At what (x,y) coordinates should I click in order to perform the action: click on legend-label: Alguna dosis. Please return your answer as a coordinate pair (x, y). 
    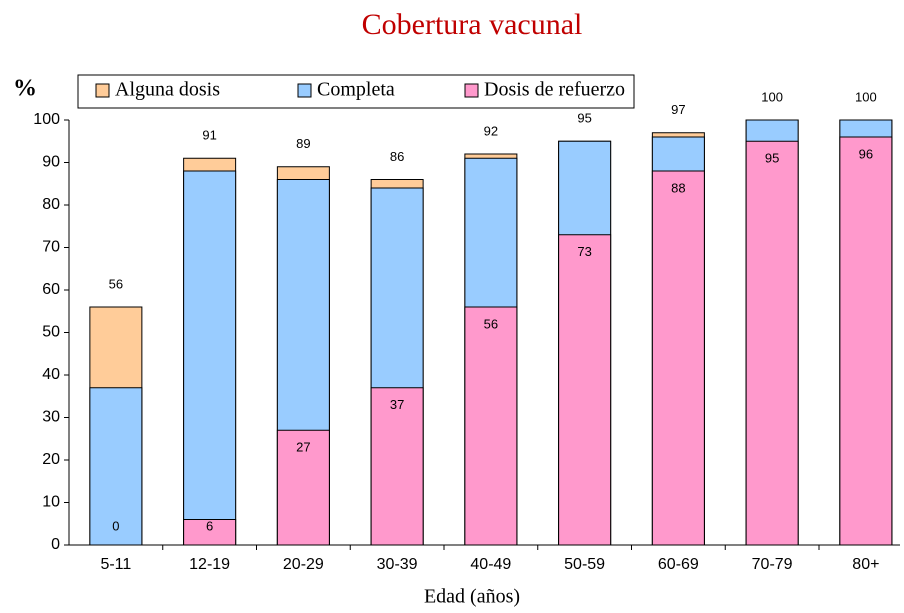
    Looking at the image, I should click on (167, 90).